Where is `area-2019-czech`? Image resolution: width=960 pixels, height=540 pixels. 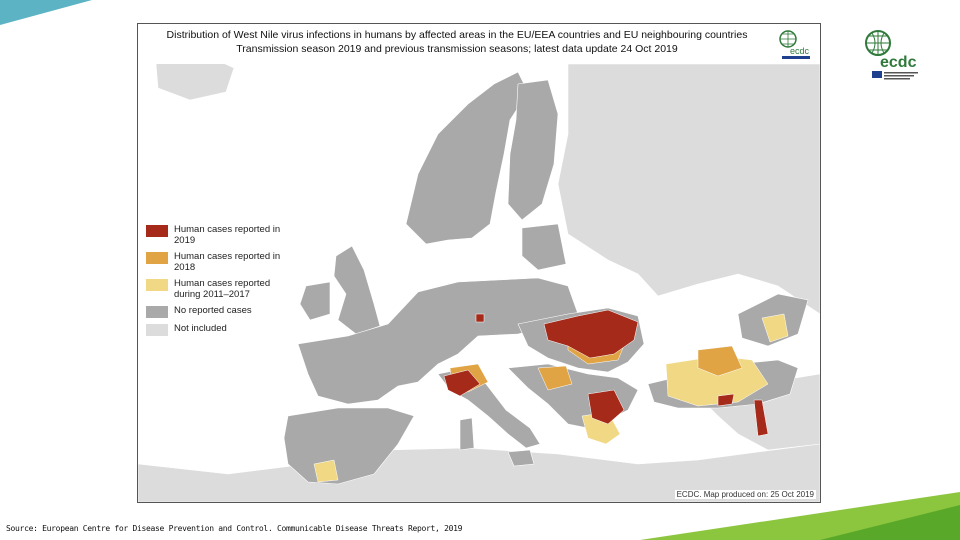
area-2019-czech is located at coordinates (480, 318).